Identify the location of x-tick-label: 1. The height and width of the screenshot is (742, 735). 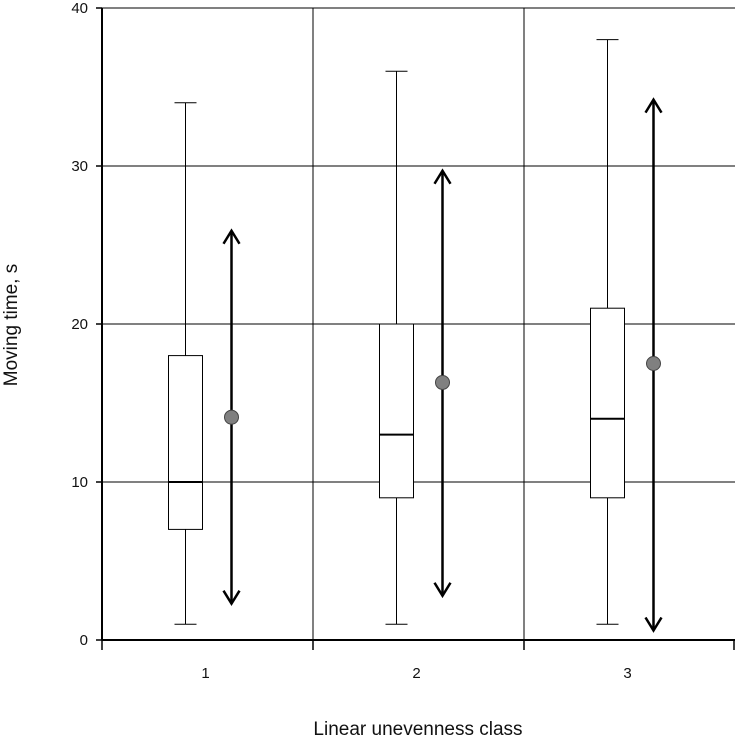
(205, 673).